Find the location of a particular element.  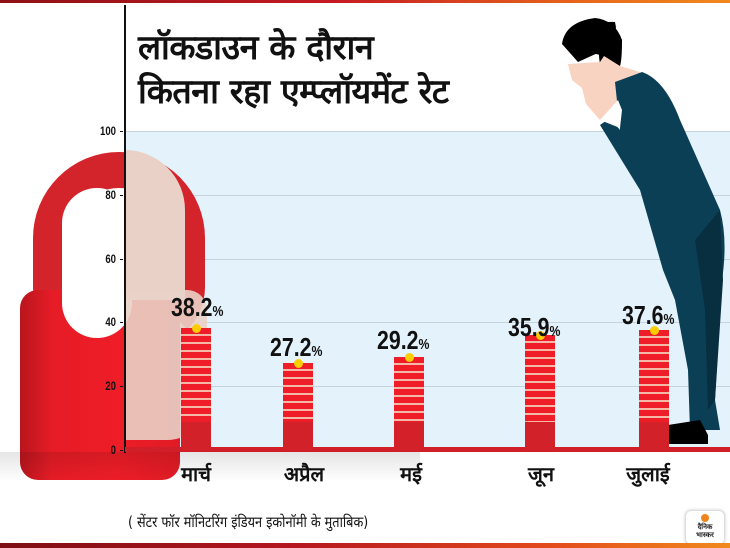

x-axis-baseline is located at coordinates (427, 449).